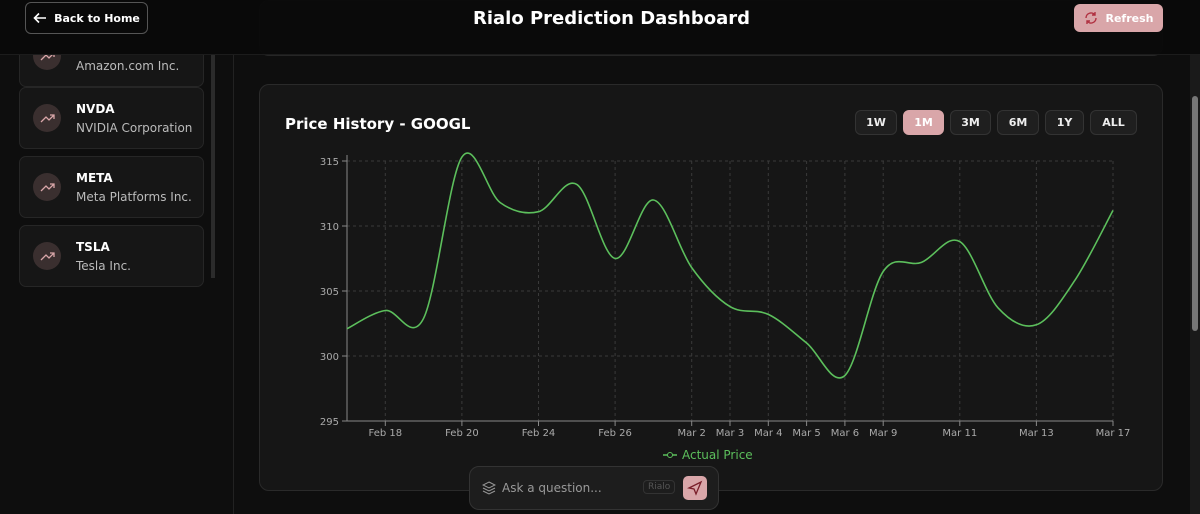 The width and height of the screenshot is (1200, 514). I want to click on x-tick-label: Feb 20, so click(462, 433).